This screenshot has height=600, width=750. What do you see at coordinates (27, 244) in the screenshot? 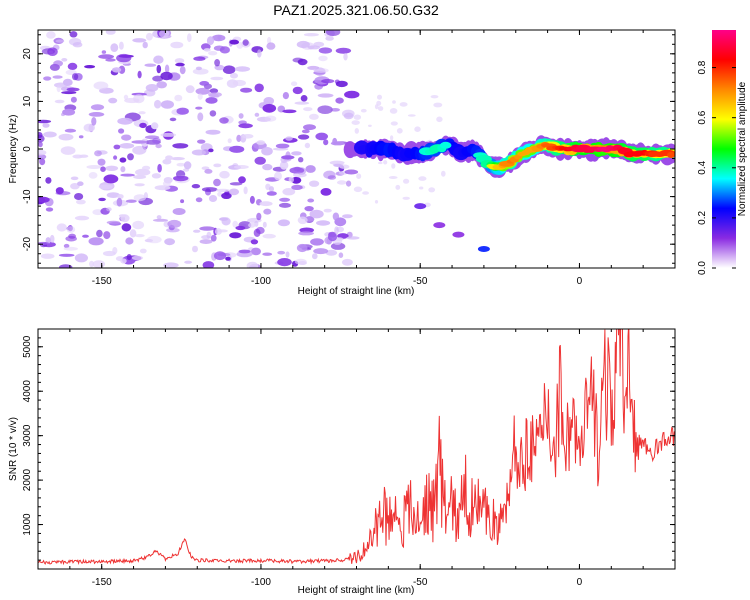
I see `y-tick-label: -20` at bounding box center [27, 244].